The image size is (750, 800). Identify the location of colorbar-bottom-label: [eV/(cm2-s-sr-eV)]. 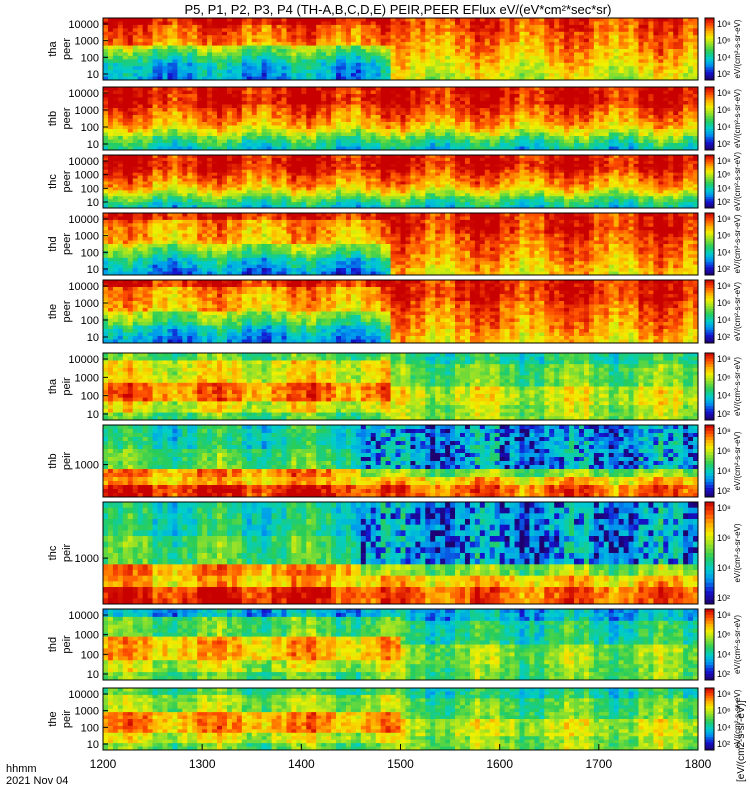
(741, 741).